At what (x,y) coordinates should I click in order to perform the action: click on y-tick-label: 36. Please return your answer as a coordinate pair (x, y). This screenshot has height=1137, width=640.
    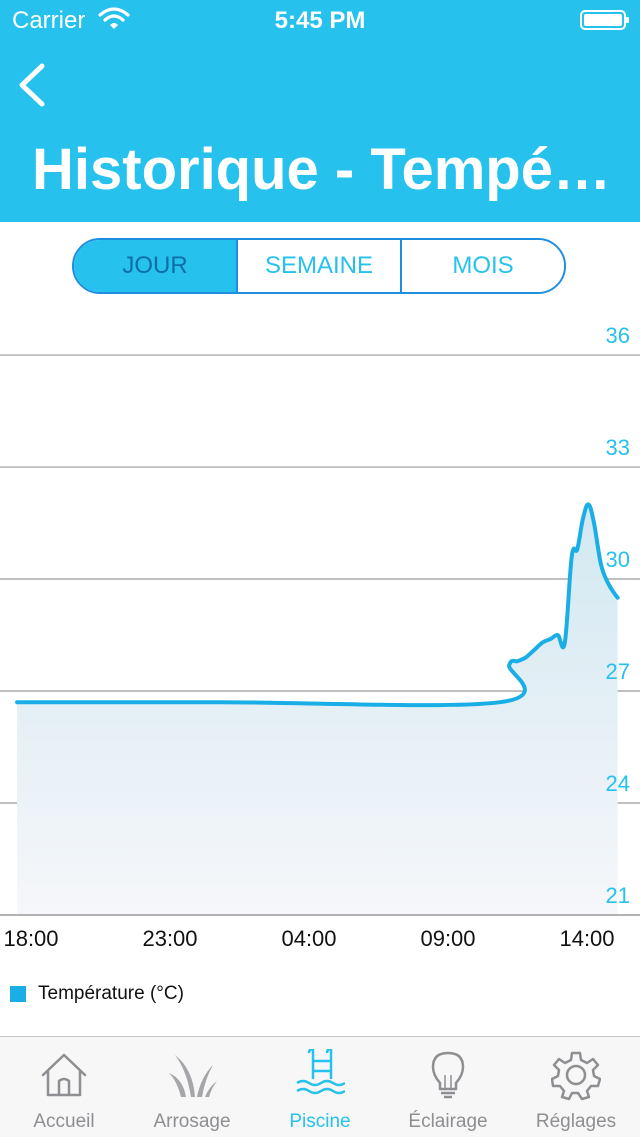
    Looking at the image, I should click on (618, 335).